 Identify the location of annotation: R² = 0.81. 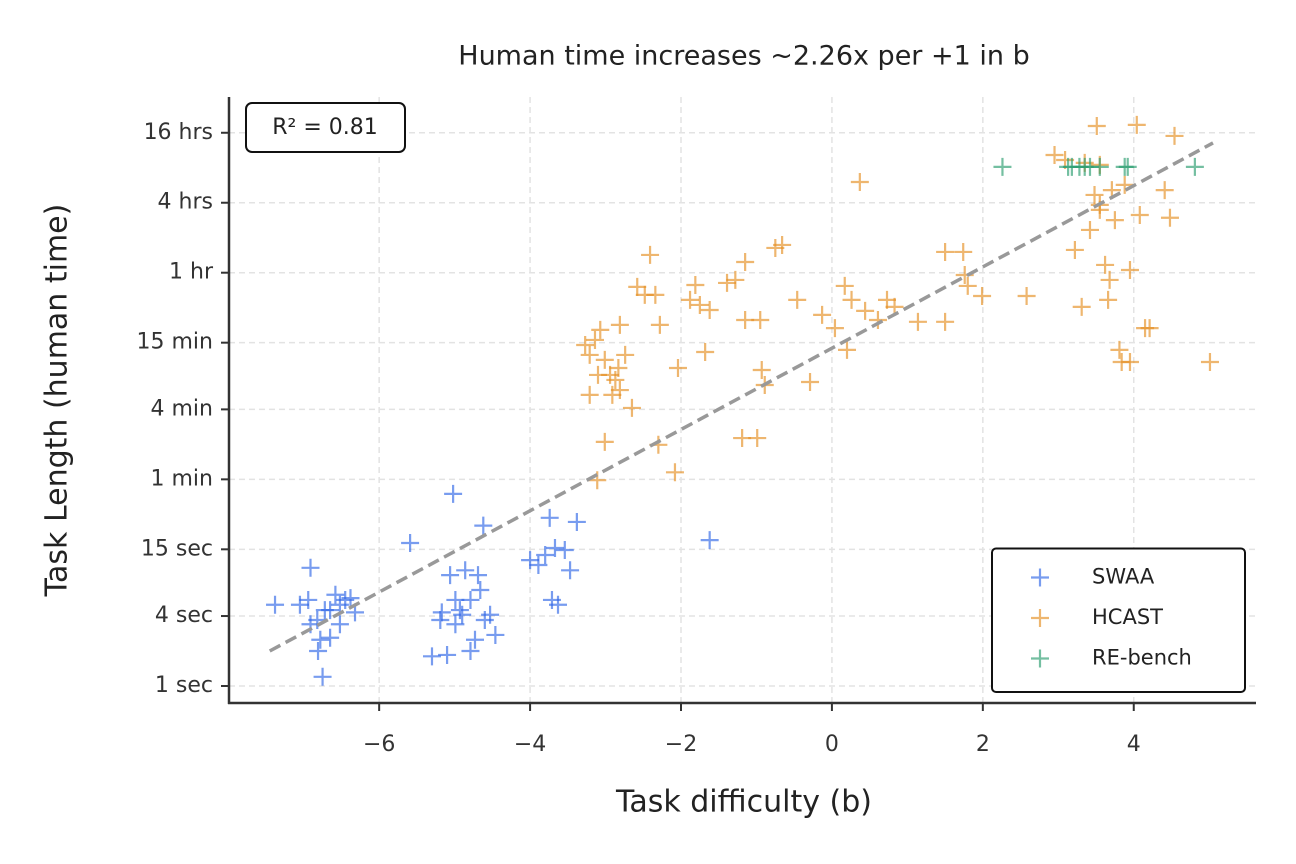
(325, 127).